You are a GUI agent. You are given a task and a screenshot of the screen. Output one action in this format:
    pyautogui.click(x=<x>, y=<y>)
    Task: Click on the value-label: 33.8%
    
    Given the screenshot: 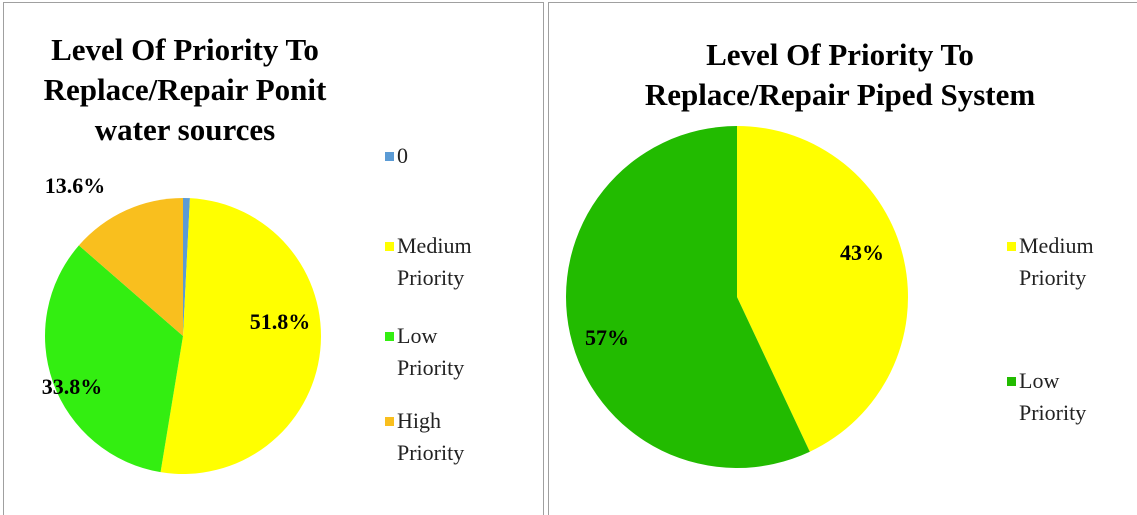 What is the action you would take?
    pyautogui.click(x=72, y=386)
    